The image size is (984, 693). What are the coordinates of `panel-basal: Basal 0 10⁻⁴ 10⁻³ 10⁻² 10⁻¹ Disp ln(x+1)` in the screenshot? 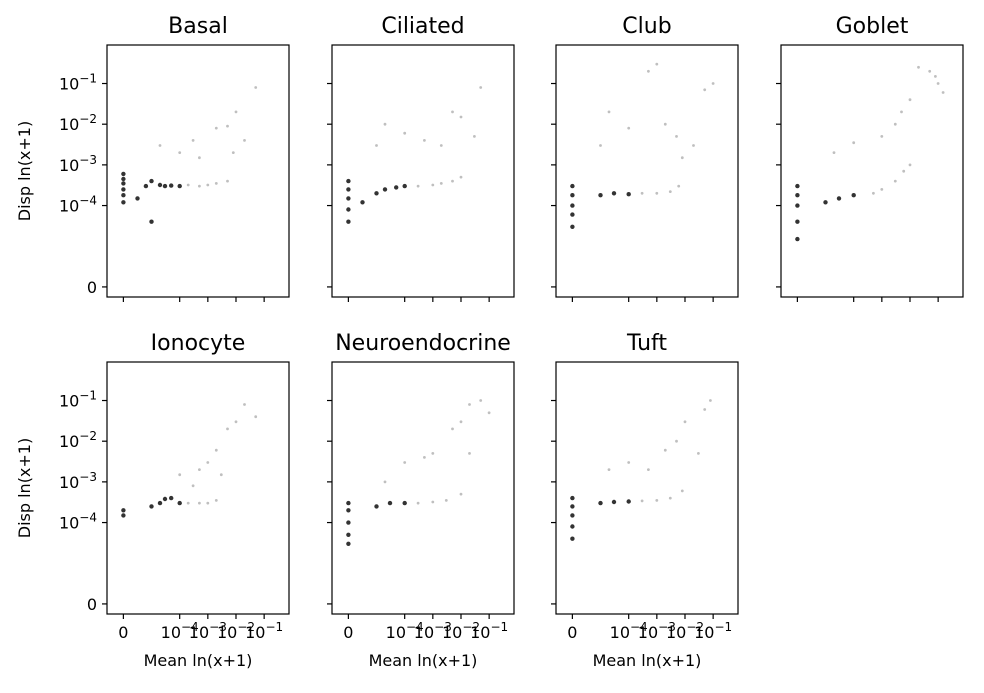 It's located at (152, 158).